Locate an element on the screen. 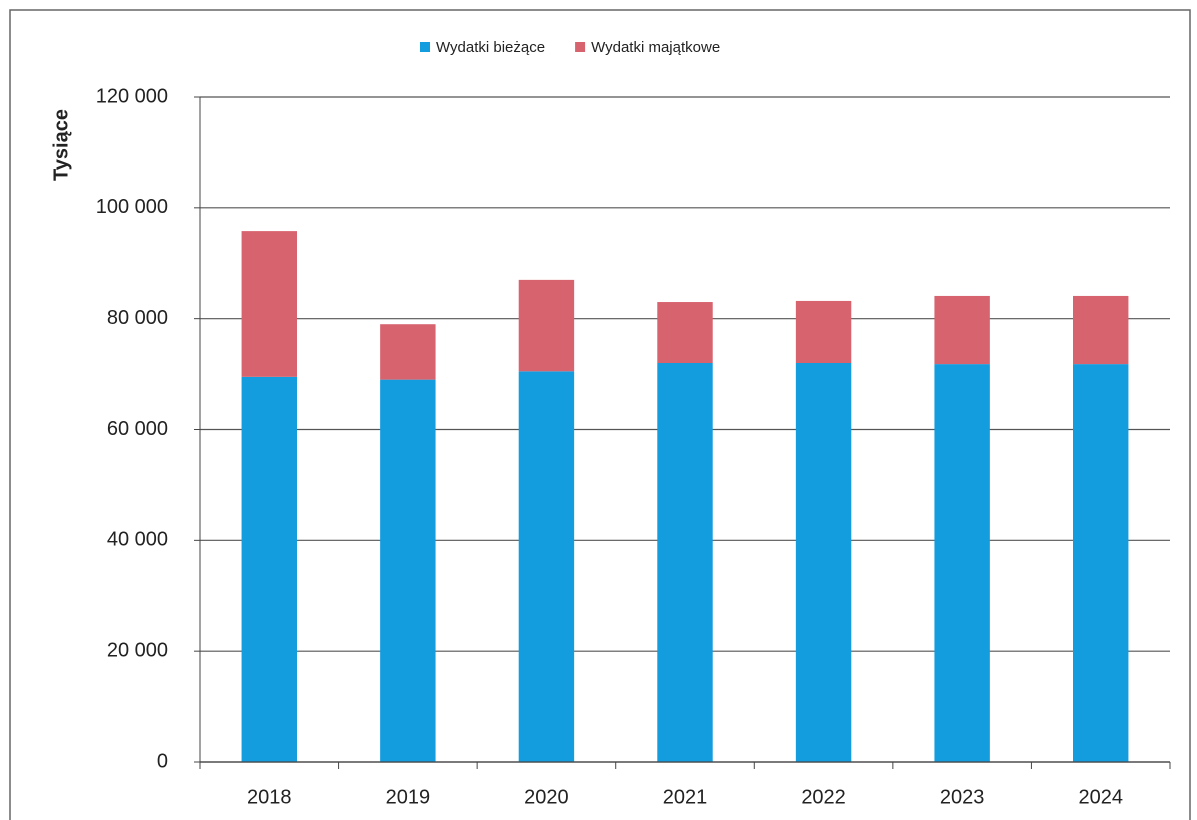 This screenshot has height=820, width=1197. y-tick-label: 80 000 is located at coordinates (137, 318).